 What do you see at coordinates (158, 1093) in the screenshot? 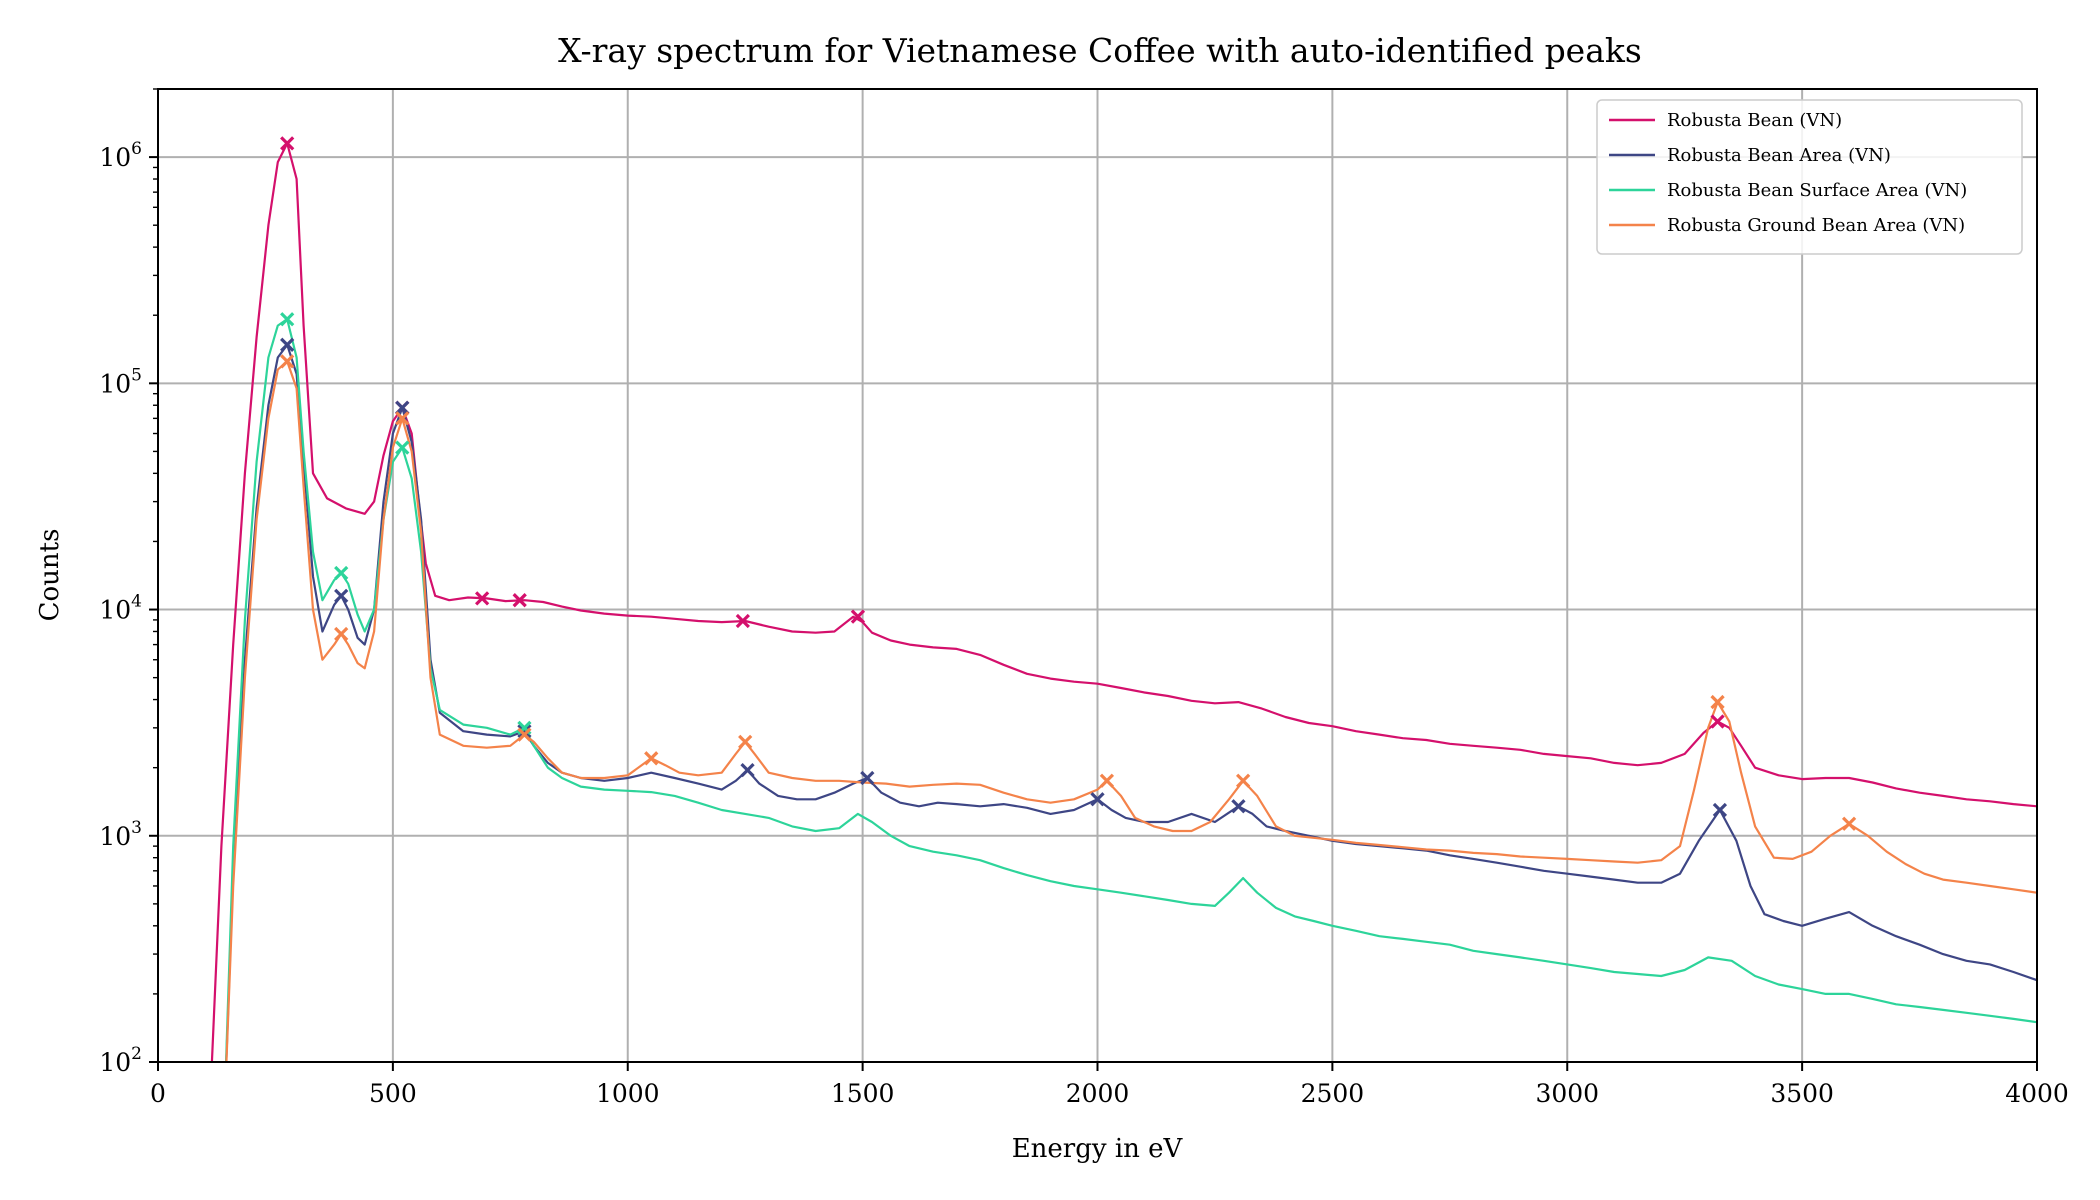
I see `x-tick-label: 0` at bounding box center [158, 1093].